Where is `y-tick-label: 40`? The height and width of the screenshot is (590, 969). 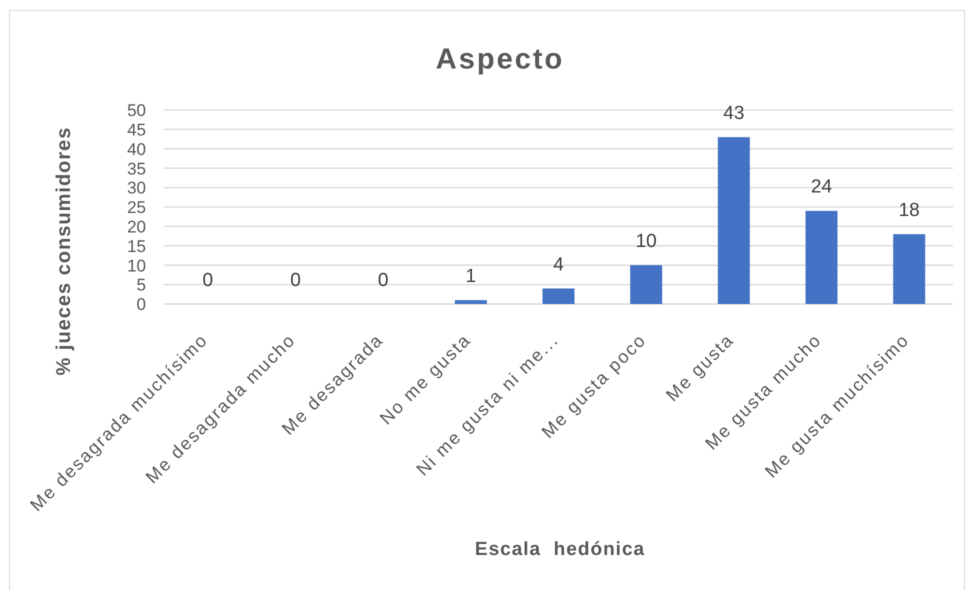
y-tick-label: 40 is located at coordinates (136, 149).